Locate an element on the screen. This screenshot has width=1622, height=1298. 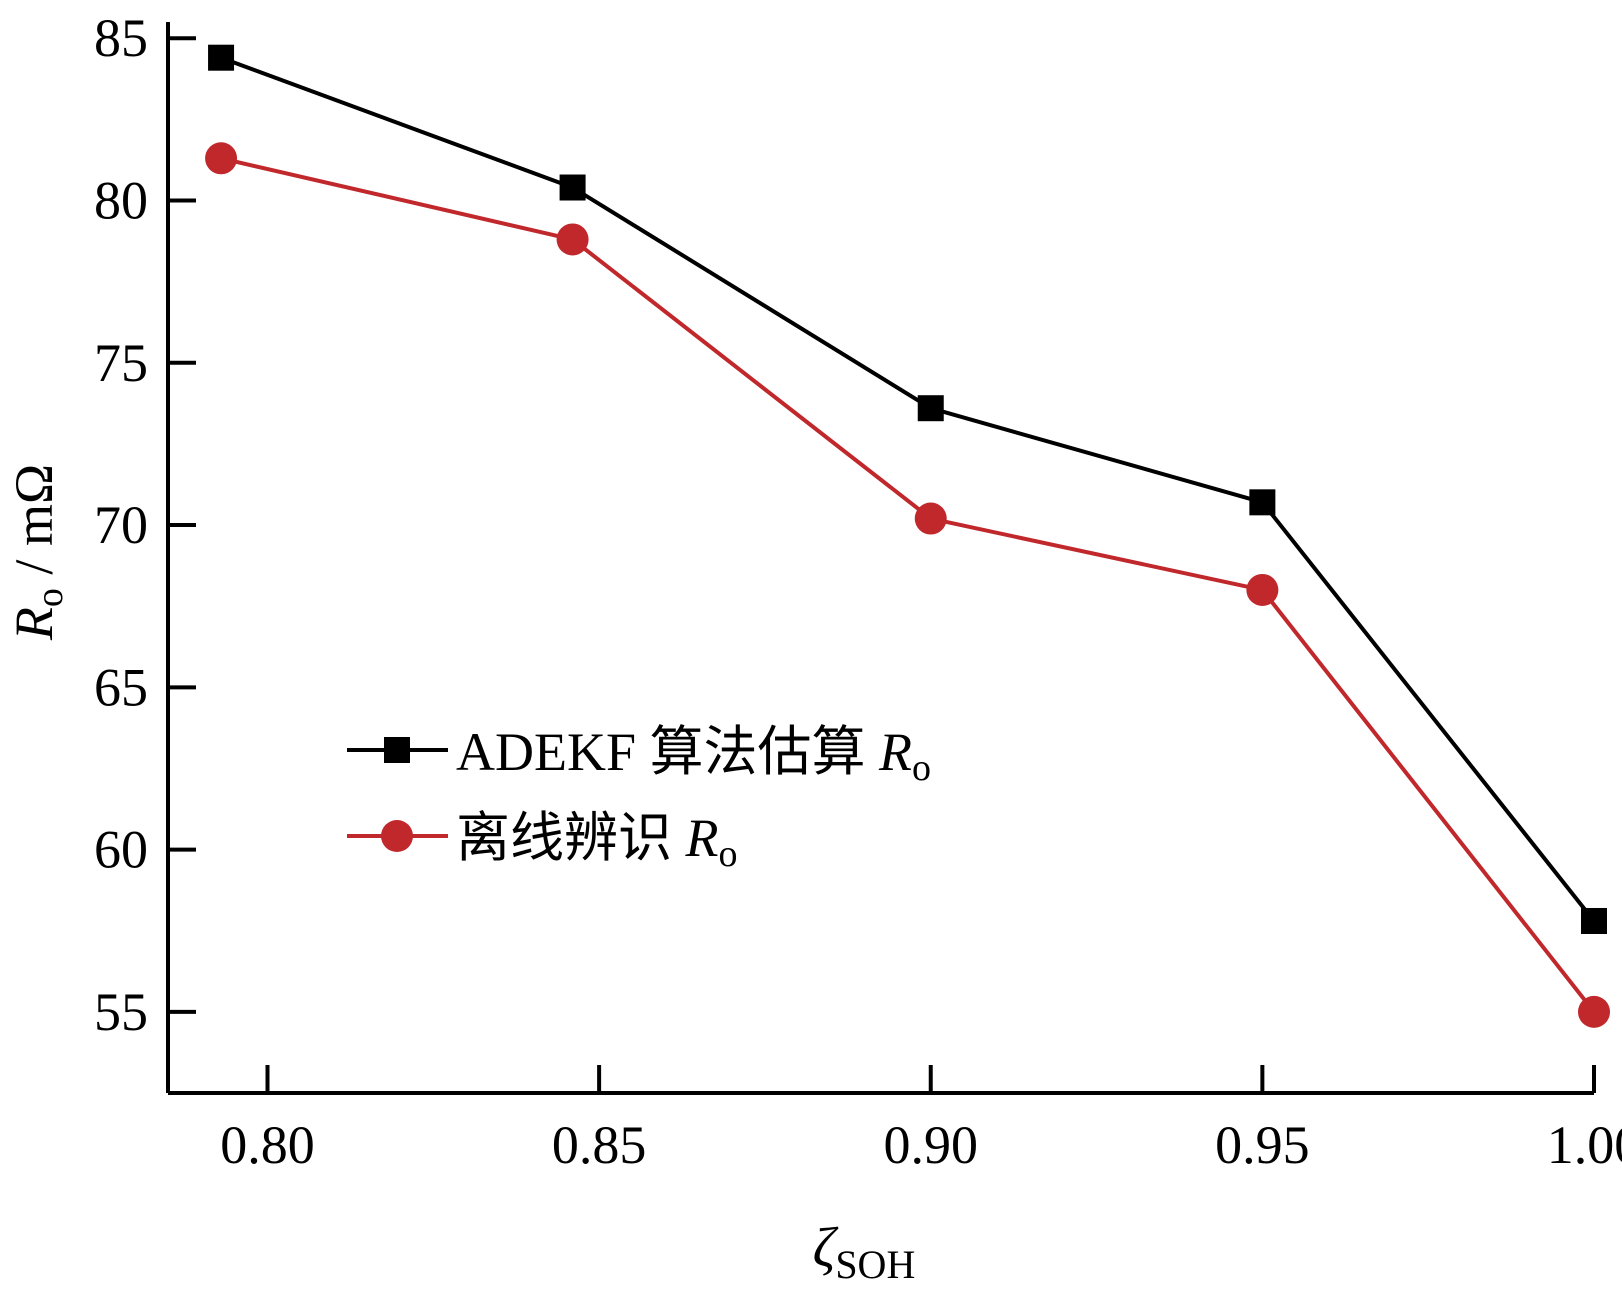
legend-label-offline: 离线辨识 Ro is located at coordinates (597, 841).